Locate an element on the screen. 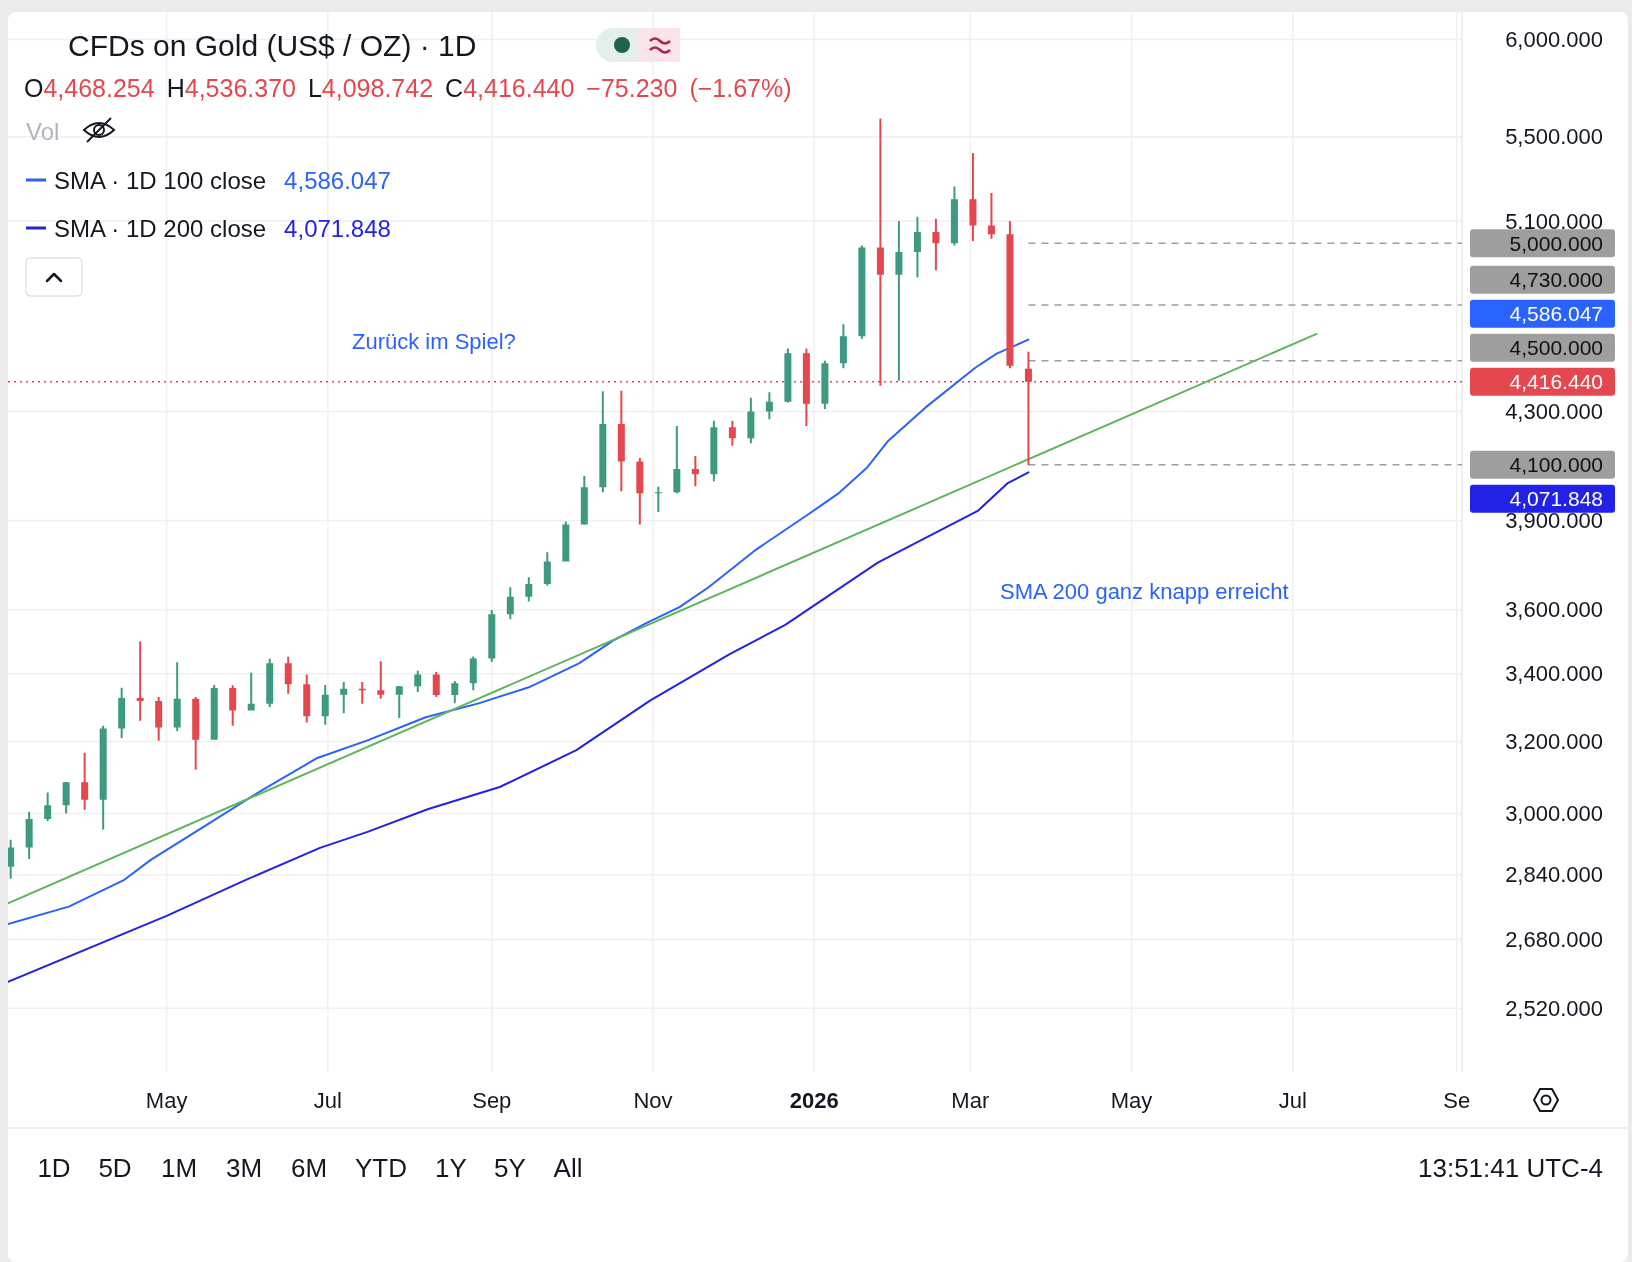 This screenshot has height=1262, width=1632. x-tick-label: Sep is located at coordinates (492, 1100).